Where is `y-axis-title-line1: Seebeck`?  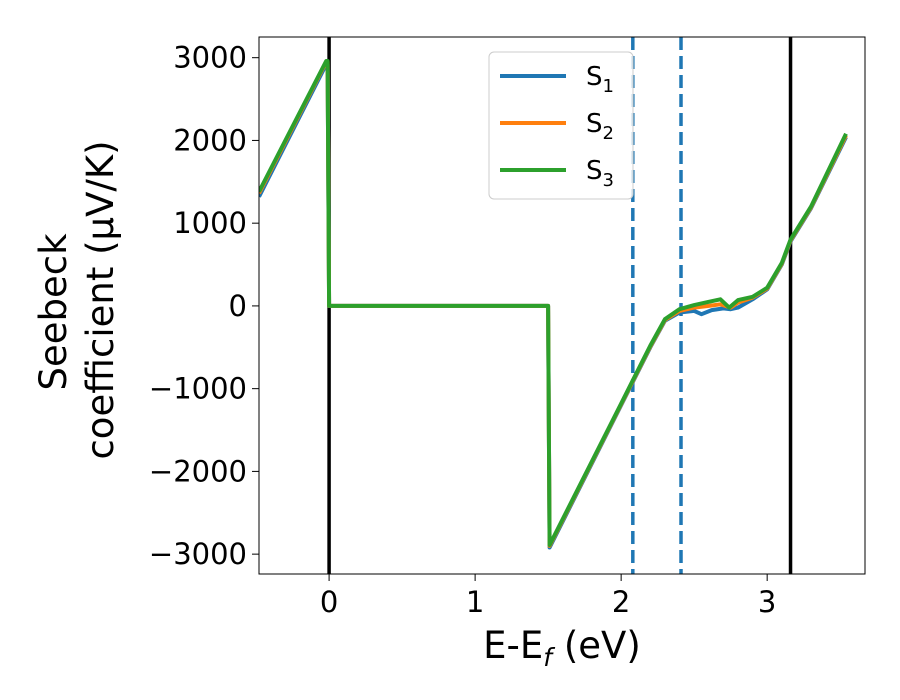
y-axis-title-line1: Seebeck is located at coordinates (53, 312).